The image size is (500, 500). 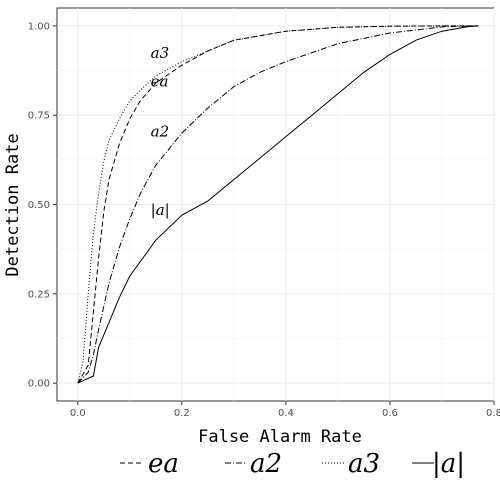 What do you see at coordinates (39, 116) in the screenshot?
I see `y-tick-label: 0.75` at bounding box center [39, 116].